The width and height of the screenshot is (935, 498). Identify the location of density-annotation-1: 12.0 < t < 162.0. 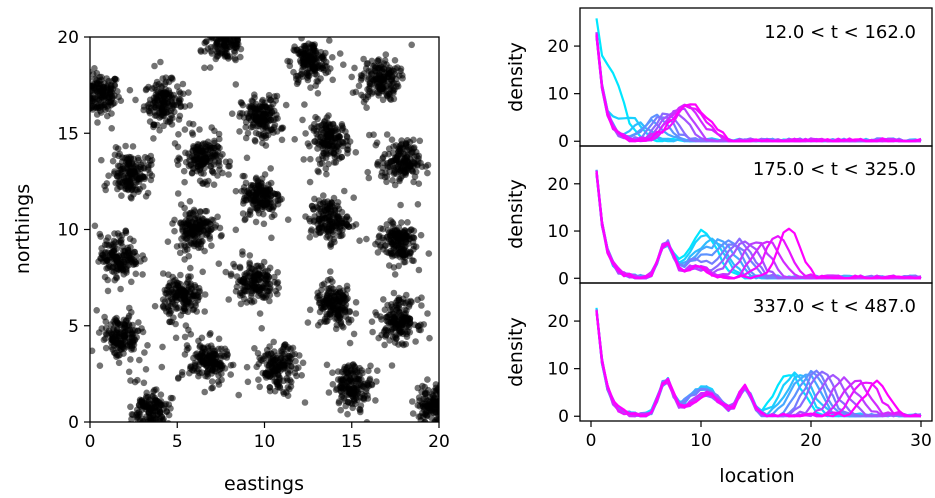
(840, 32).